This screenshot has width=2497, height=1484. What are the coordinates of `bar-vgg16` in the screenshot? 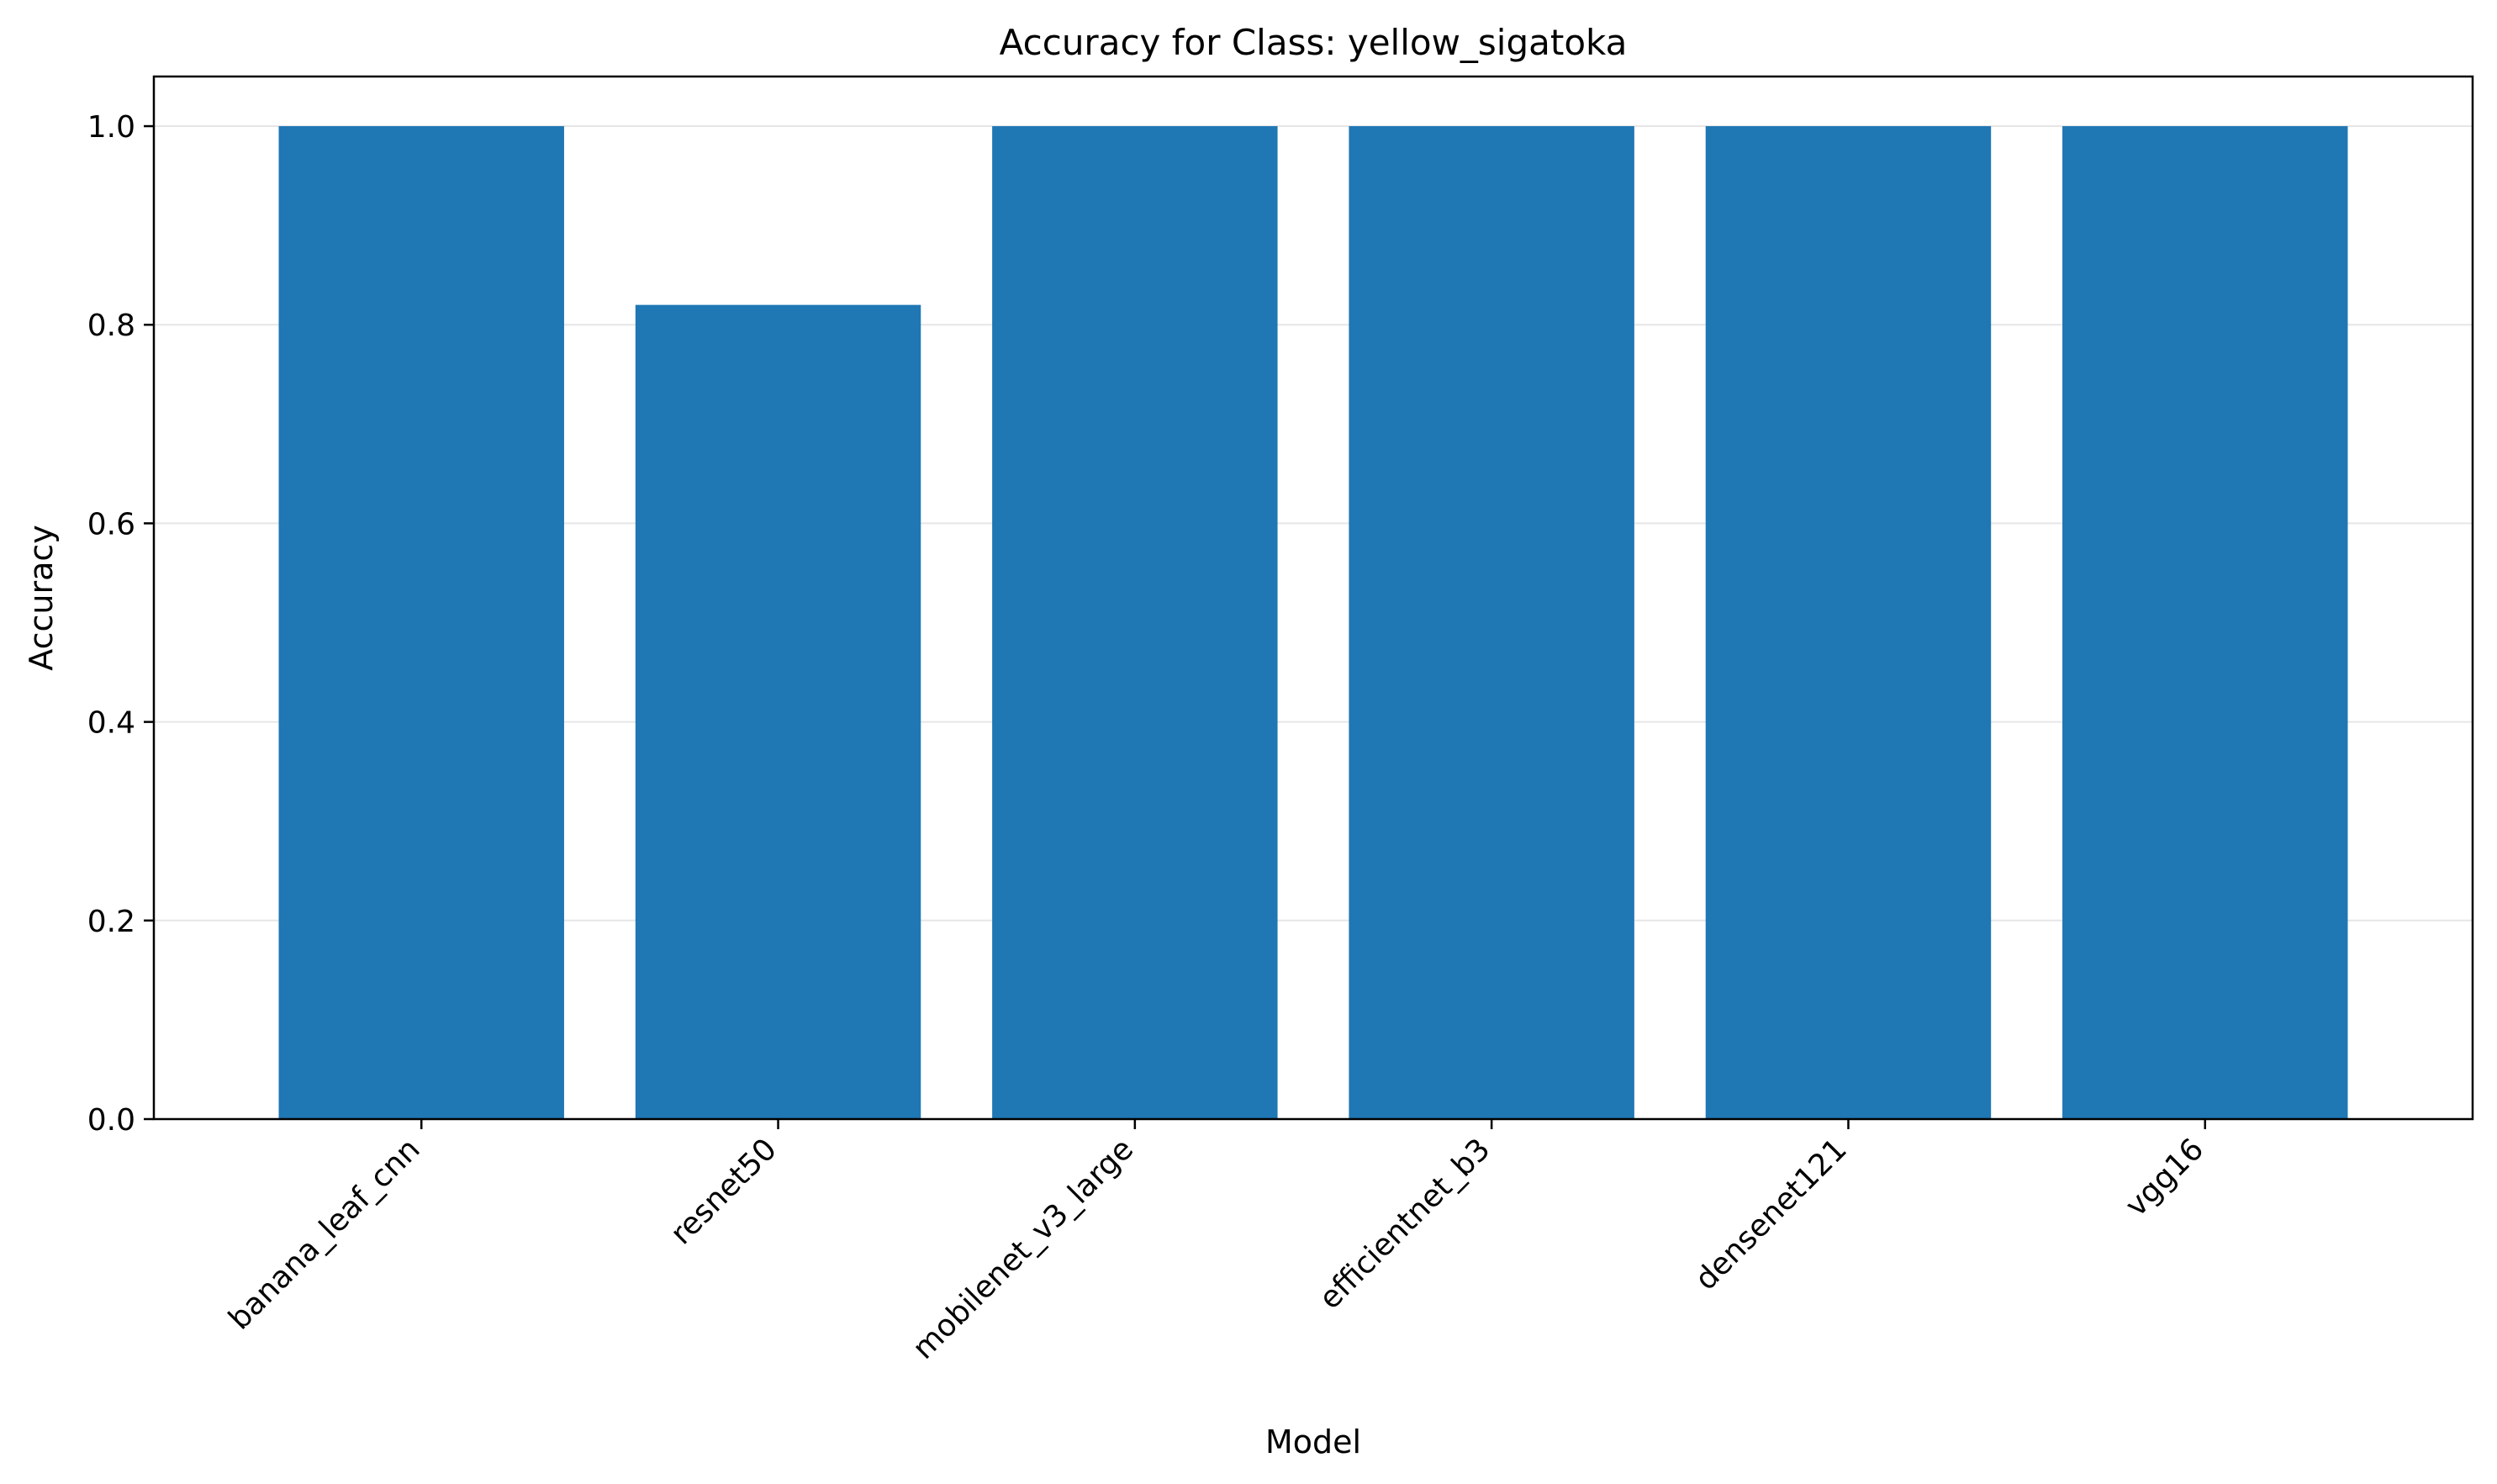 It's located at (2205, 623).